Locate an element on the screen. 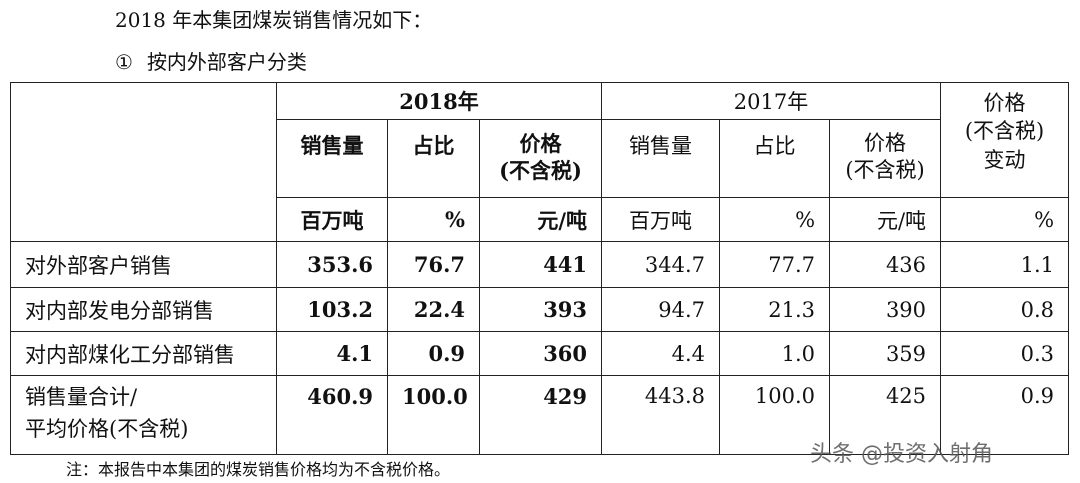  subtitle-marker: ① is located at coordinates (124, 62).